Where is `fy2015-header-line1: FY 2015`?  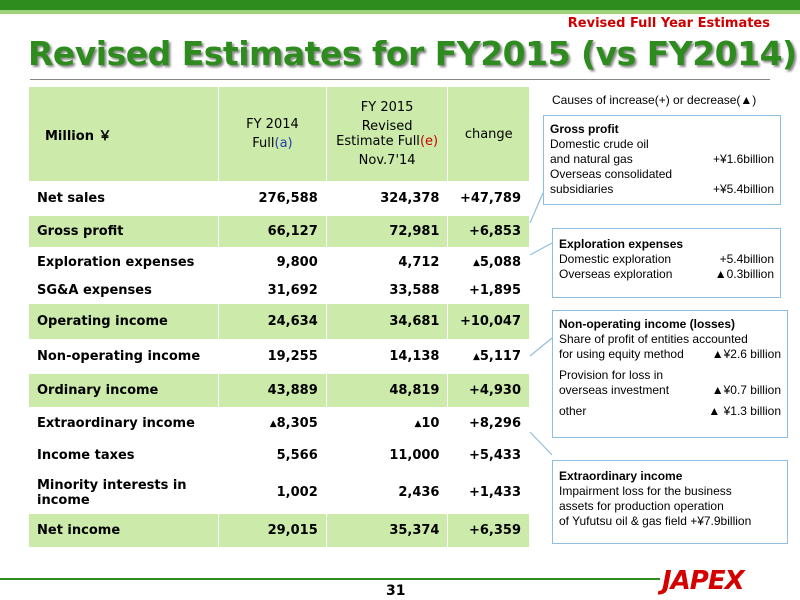
fy2015-header-line1: FY 2015 is located at coordinates (387, 107).